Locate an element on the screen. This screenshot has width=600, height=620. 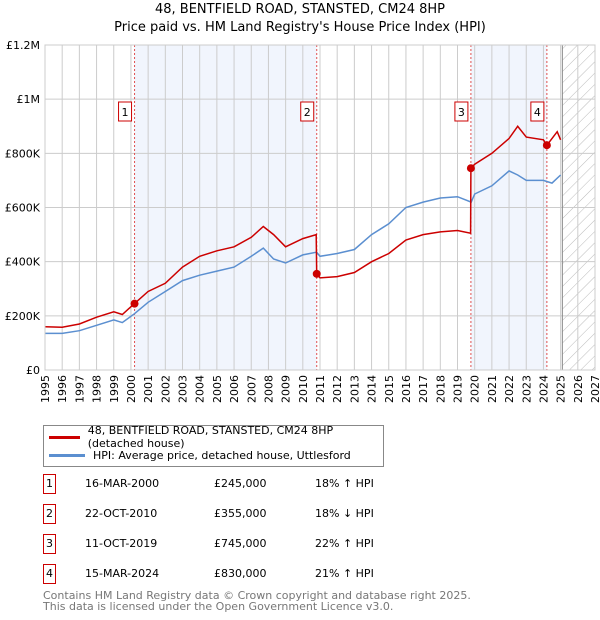
x-tick-label: 2008 is located at coordinates (268, 389).